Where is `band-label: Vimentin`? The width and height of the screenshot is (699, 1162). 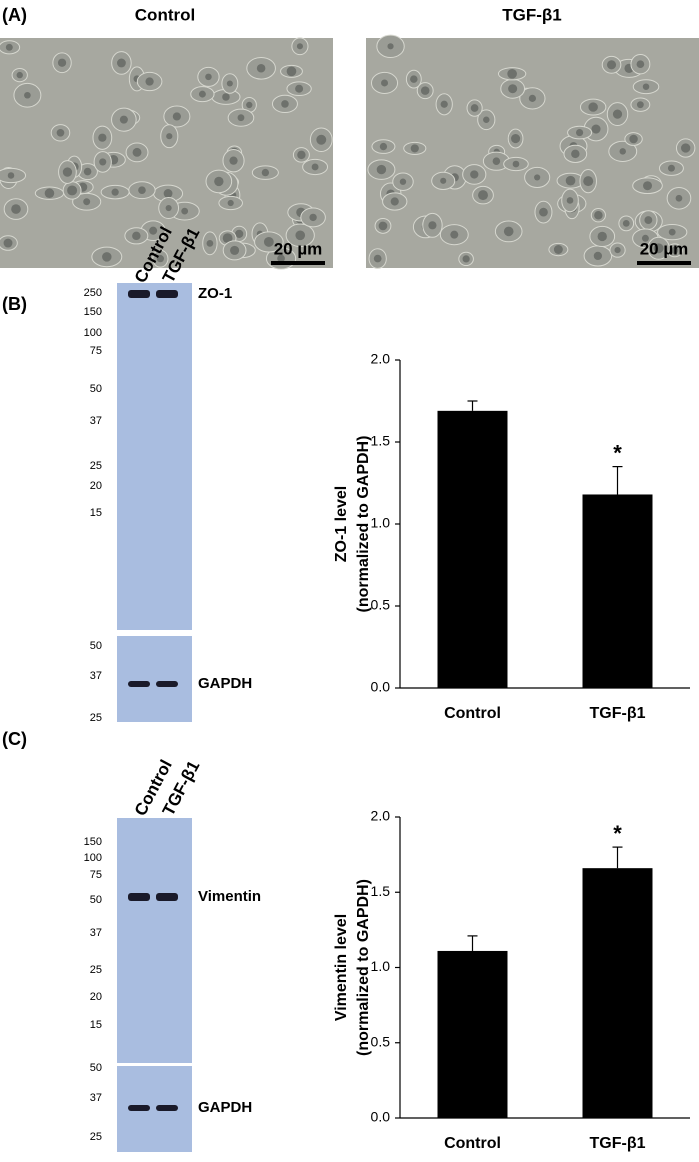 band-label: Vimentin is located at coordinates (229, 896).